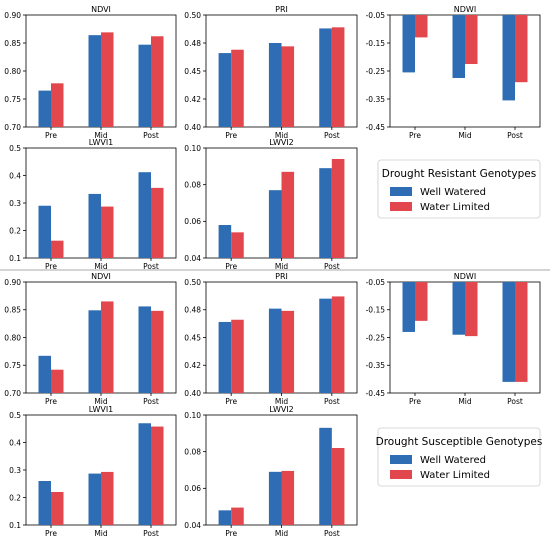 The image size is (550, 540). Describe the element at coordinates (453, 72) in the screenshot. I see `panel-resistant-ndwi: NDWI -0.05 -0.15 -0.25 -0.35 -0.45 Pre Mid Post` at that location.